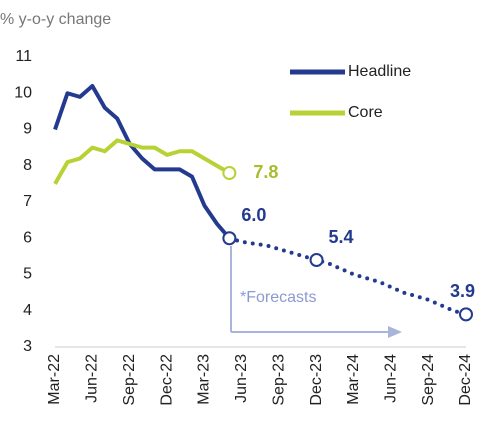  What do you see at coordinates (92, 378) in the screenshot?
I see `x-tick-label: Jun-22` at bounding box center [92, 378].